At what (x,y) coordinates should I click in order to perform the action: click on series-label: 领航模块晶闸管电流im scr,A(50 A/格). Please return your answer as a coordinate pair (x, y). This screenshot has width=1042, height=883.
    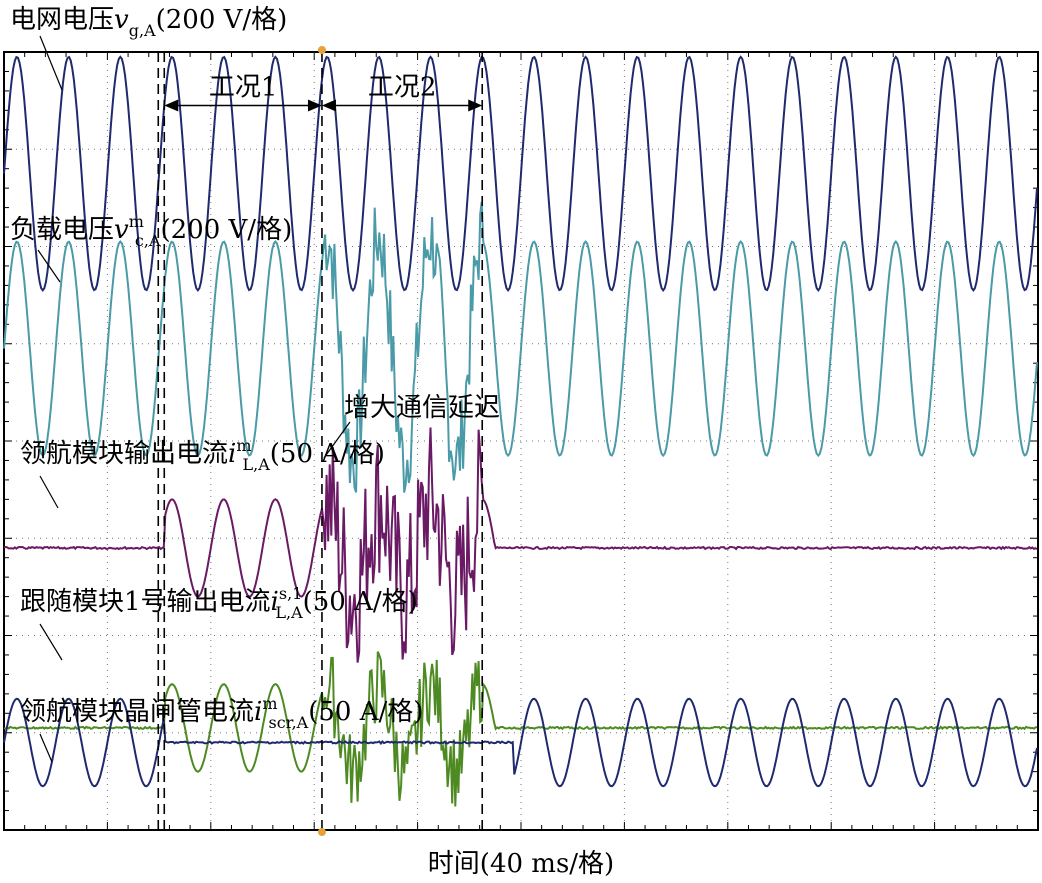
    Looking at the image, I should click on (221, 713).